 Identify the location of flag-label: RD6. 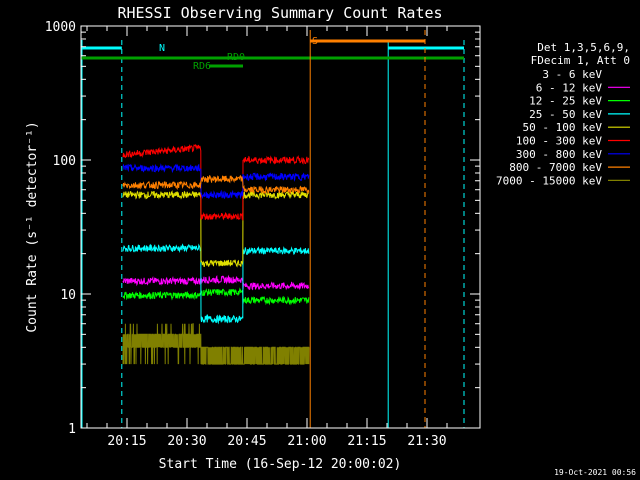
(202, 66).